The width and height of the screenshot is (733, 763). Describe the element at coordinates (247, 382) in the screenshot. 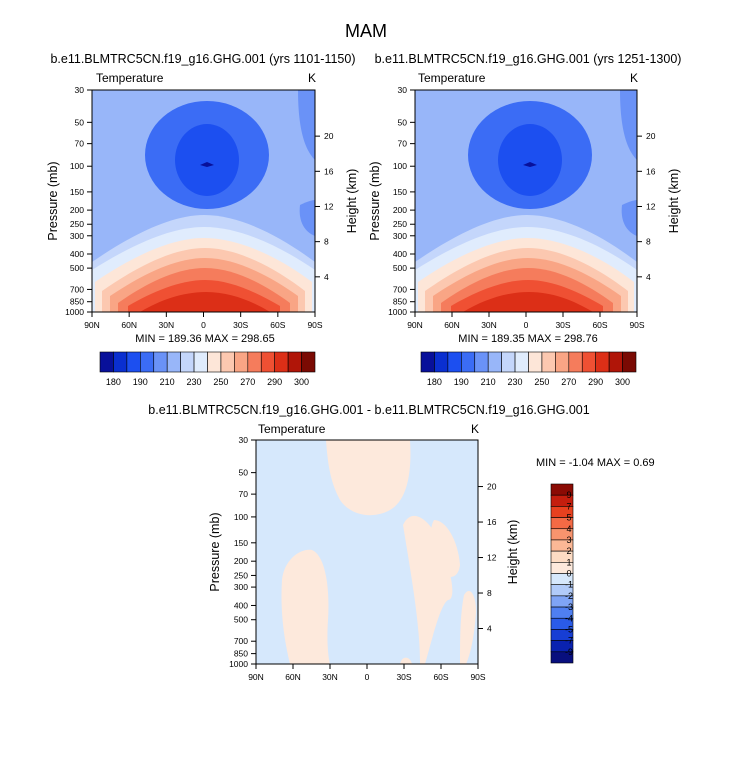

I see `colorbar-label: 270` at that location.